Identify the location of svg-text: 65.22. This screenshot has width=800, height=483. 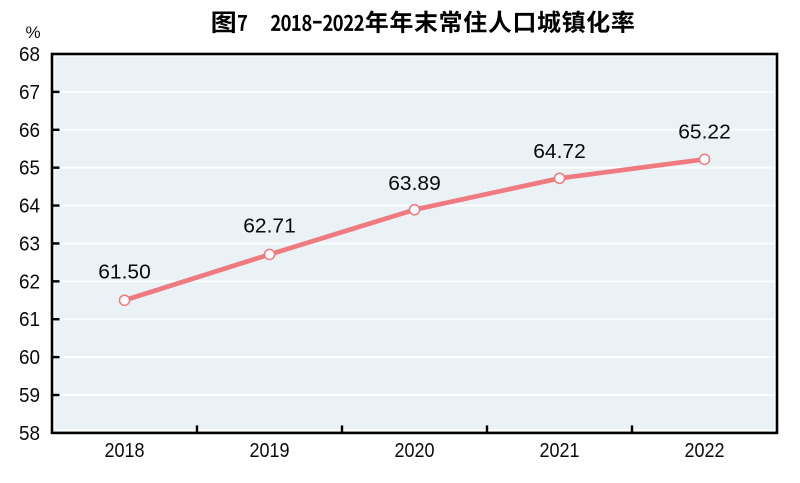
(704, 133).